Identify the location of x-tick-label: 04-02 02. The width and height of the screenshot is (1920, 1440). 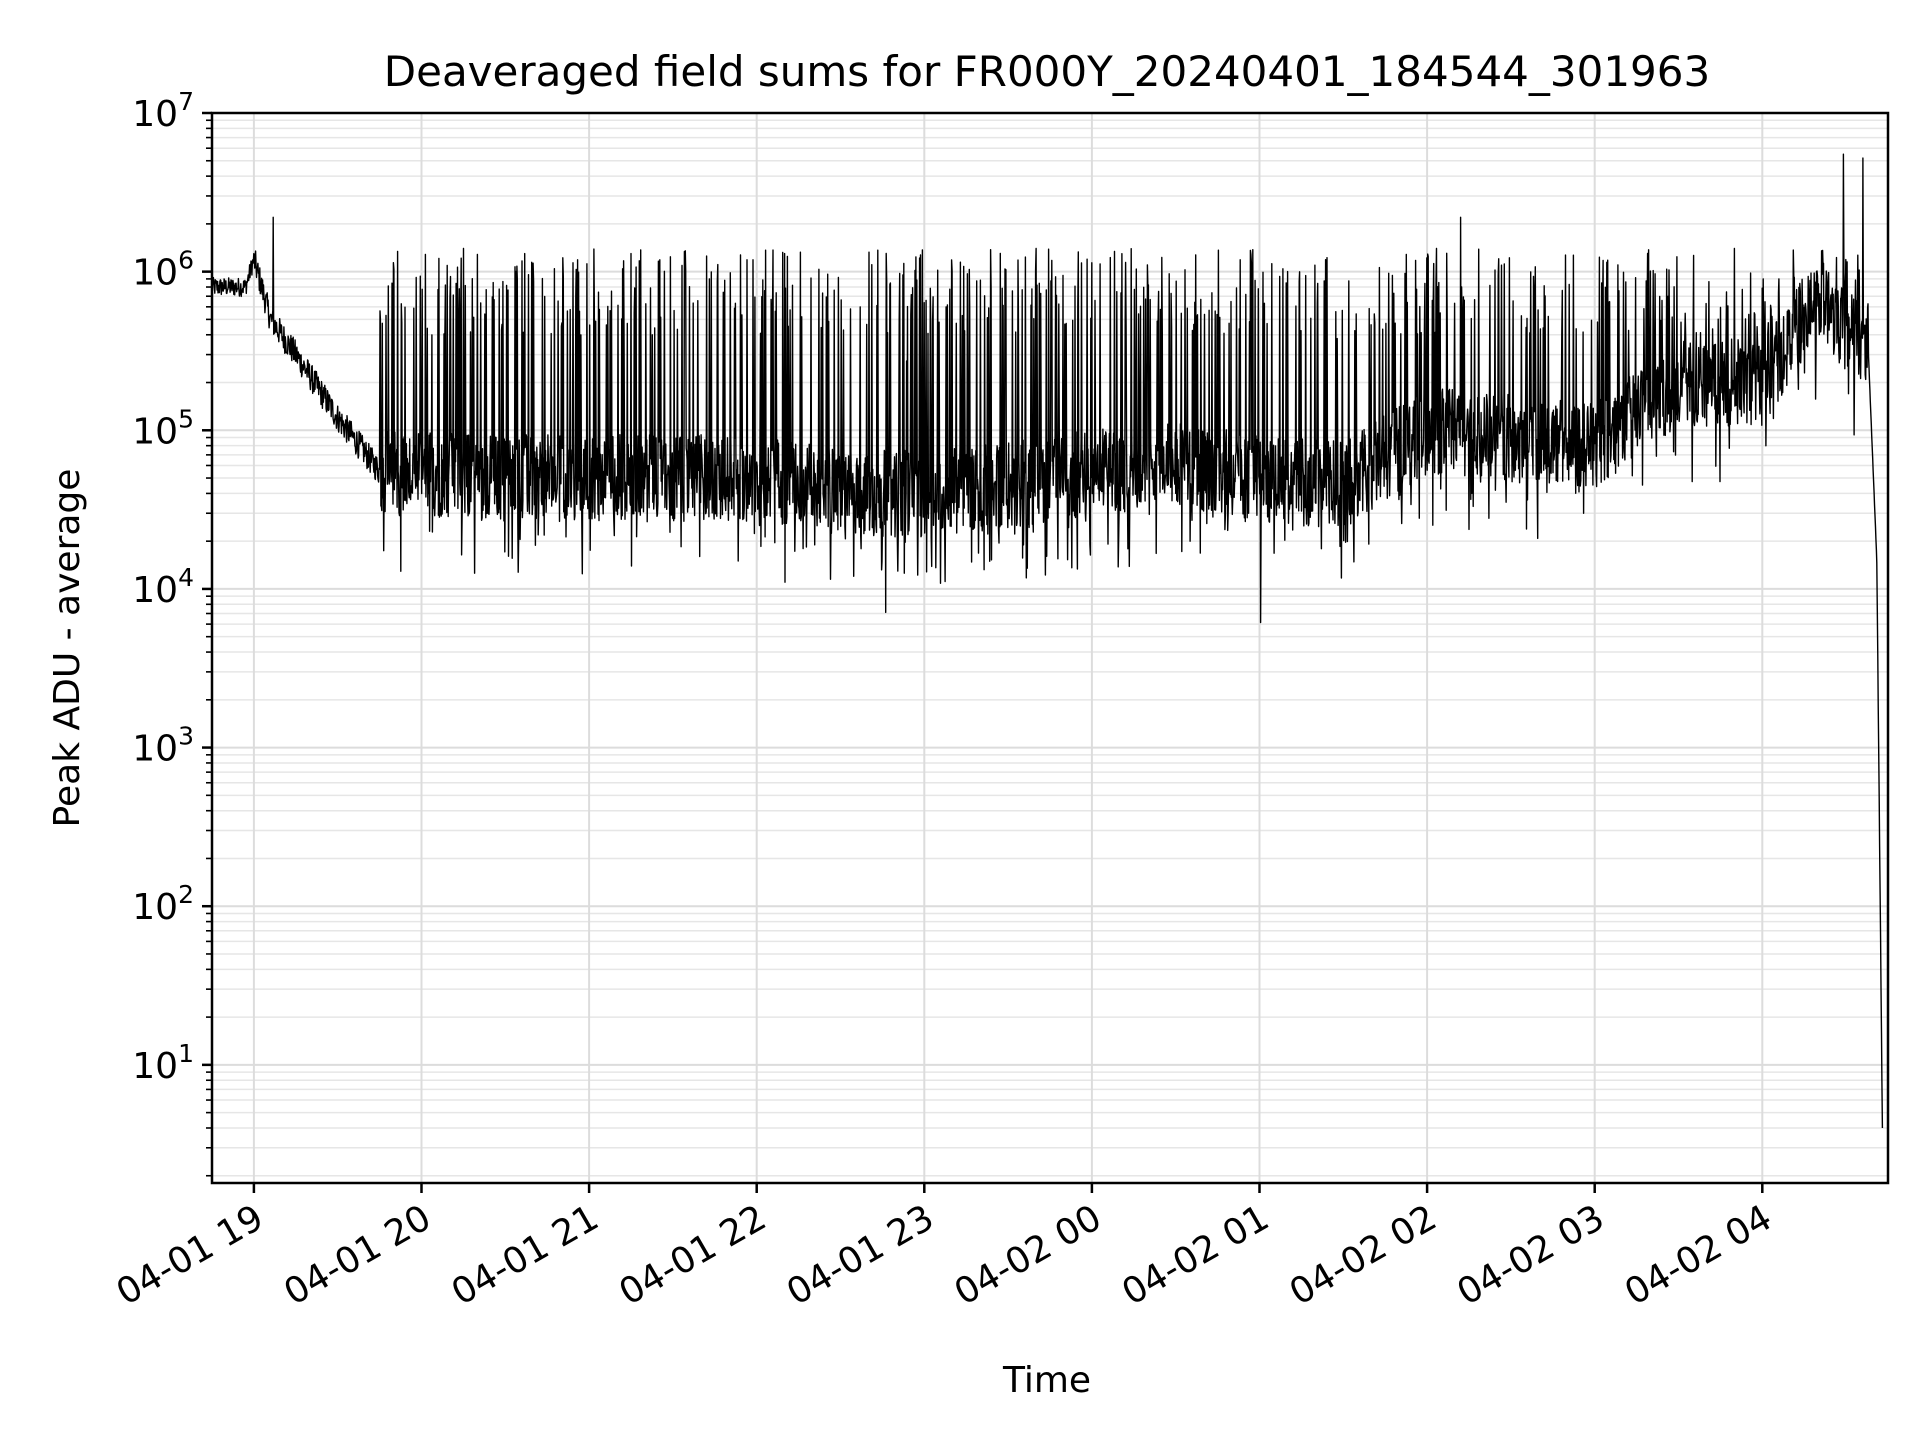
(1363, 1255).